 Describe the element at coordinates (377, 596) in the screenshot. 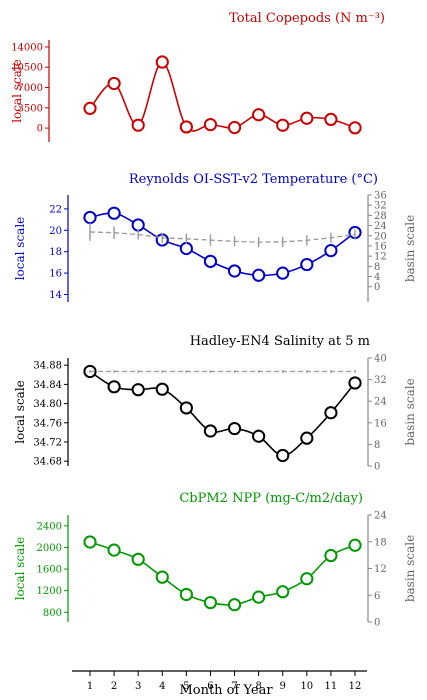

I see `right-tick-label: 6` at that location.